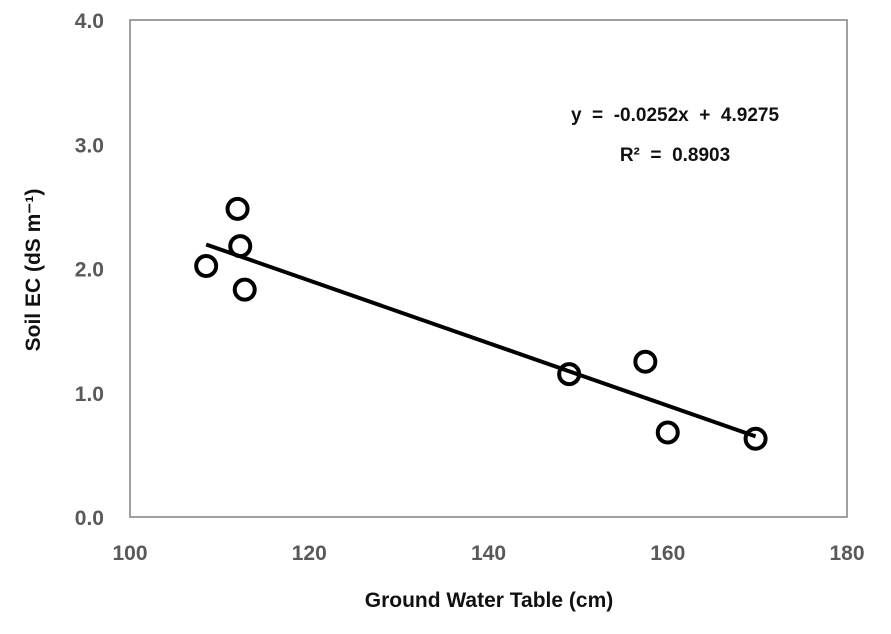 This screenshot has width=891, height=634. What do you see at coordinates (89, 394) in the screenshot?
I see `y-tick-label: 1.0` at bounding box center [89, 394].